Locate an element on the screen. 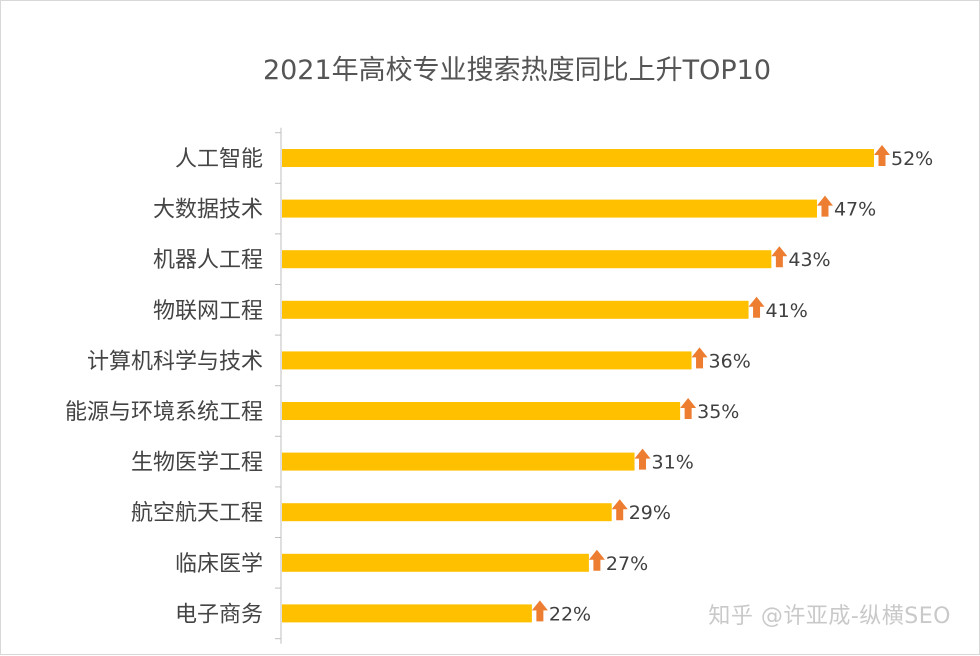 The height and width of the screenshot is (656, 980). y-axis is located at coordinates (278, 385).